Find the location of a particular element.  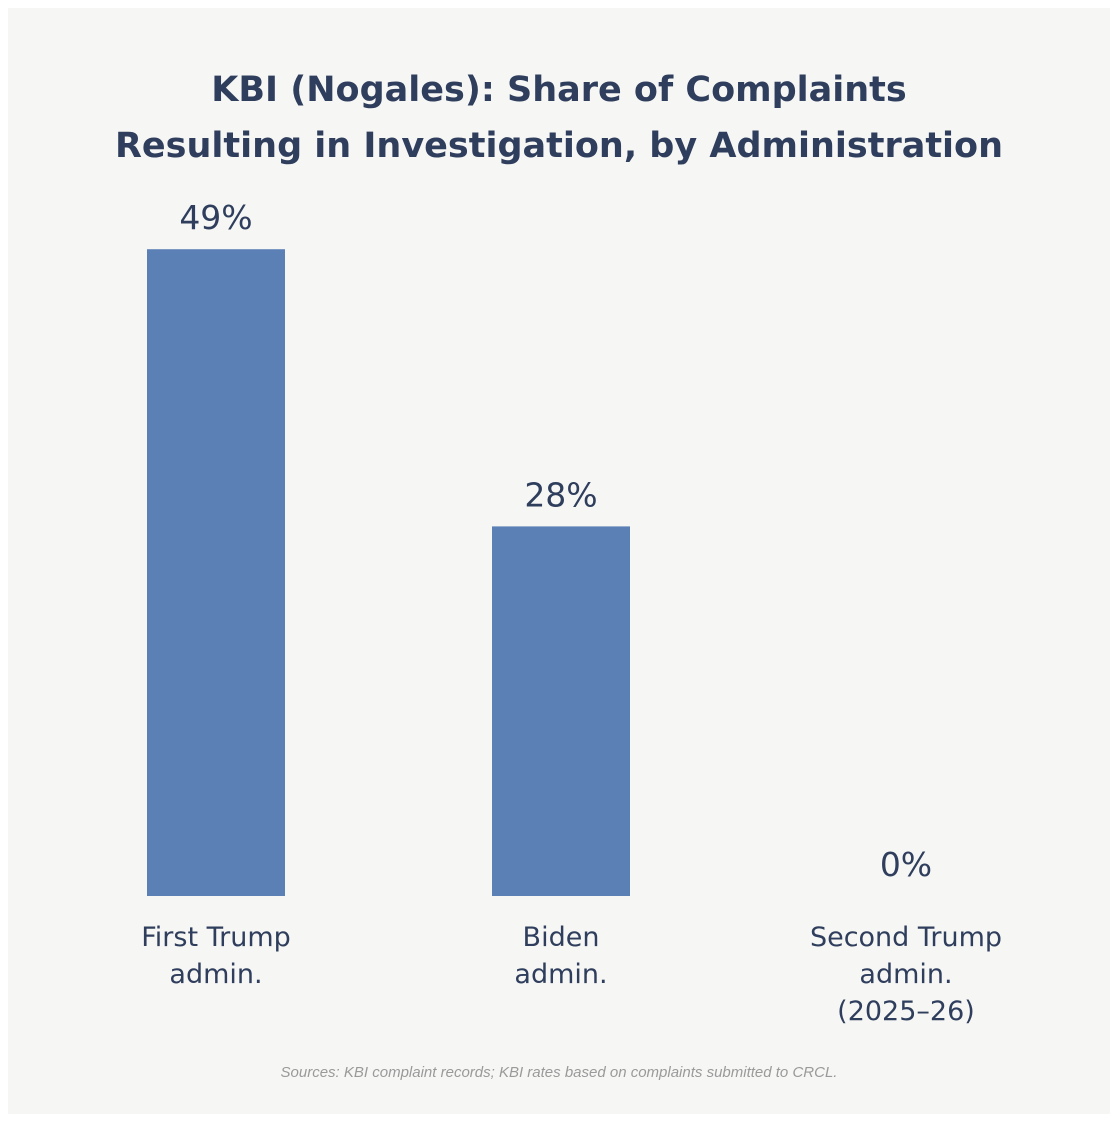

category-label-line: Biden is located at coordinates (561, 937).